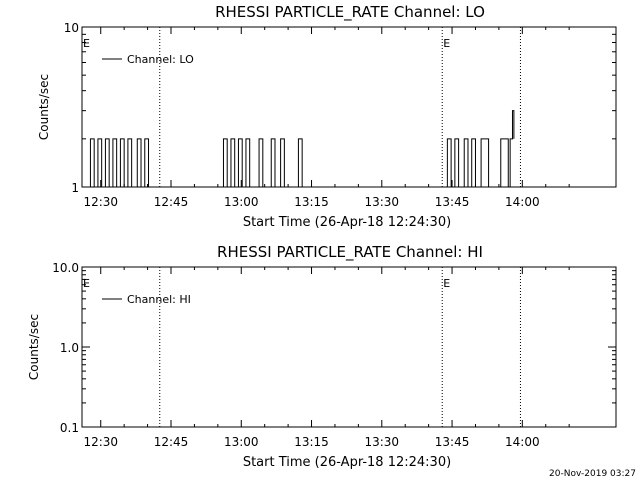  What do you see at coordinates (65, 268) in the screenshot?
I see `y-tick-label: 10.0` at bounding box center [65, 268].